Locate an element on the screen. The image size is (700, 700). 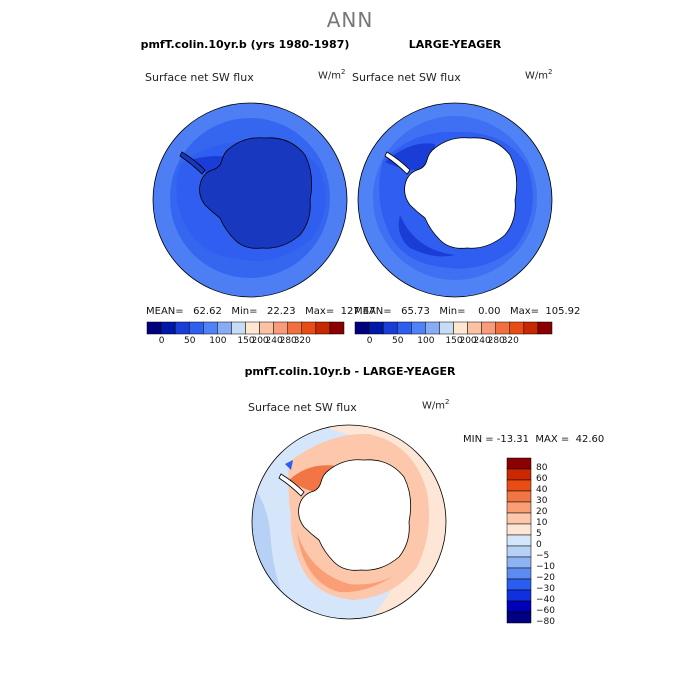
panel3-colorbar-ticks: 80 60 40 30 20 10 5 0 −5 −10 −20 −30 −40 −60 −80 is located at coordinates (556, 542).